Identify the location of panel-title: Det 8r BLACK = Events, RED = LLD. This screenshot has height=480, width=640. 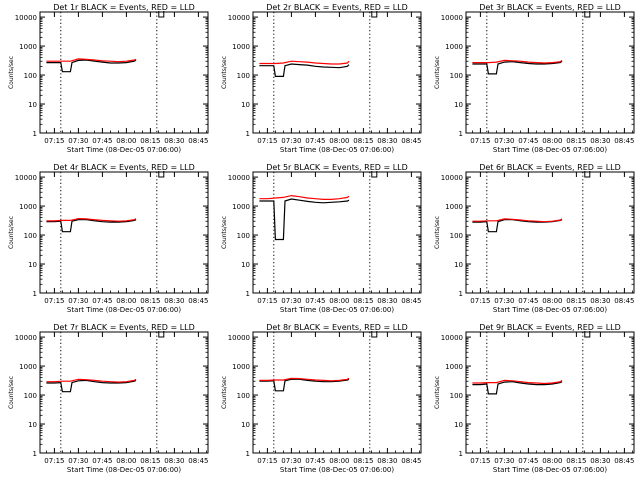
(337, 327).